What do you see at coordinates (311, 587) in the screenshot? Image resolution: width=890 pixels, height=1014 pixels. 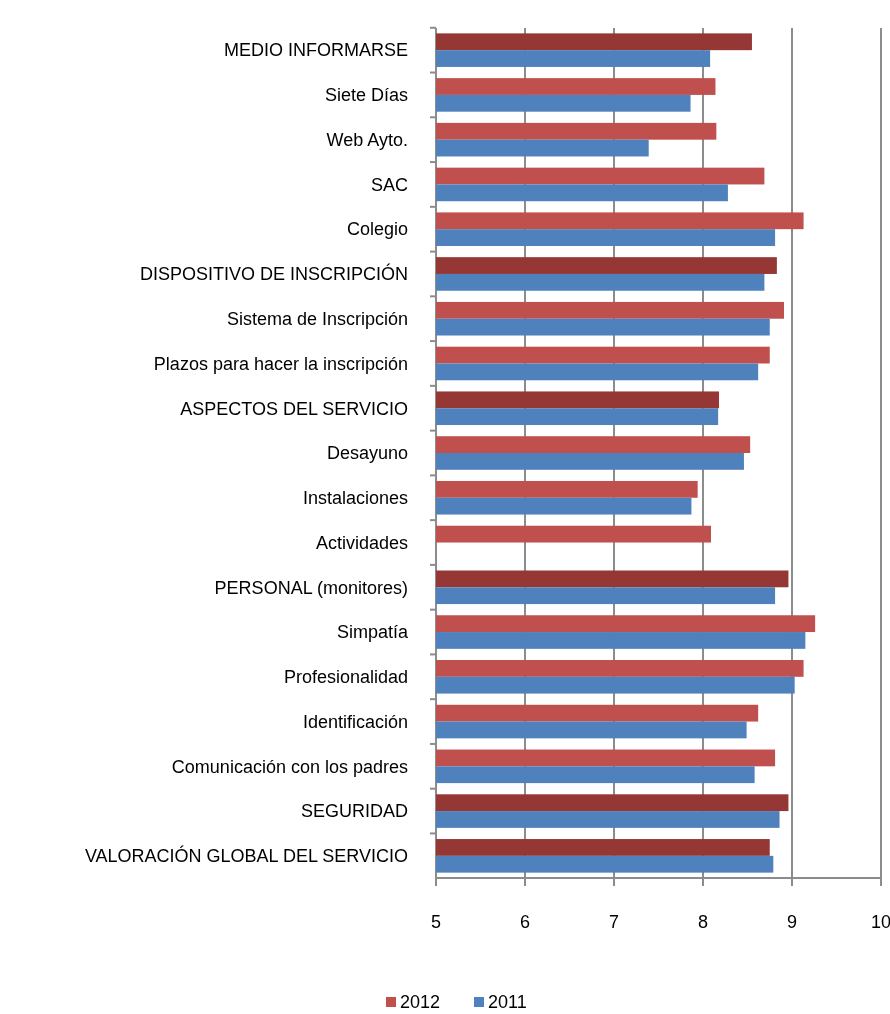 I see `y-tick-label: PERSONAL (monitores)` at bounding box center [311, 587].